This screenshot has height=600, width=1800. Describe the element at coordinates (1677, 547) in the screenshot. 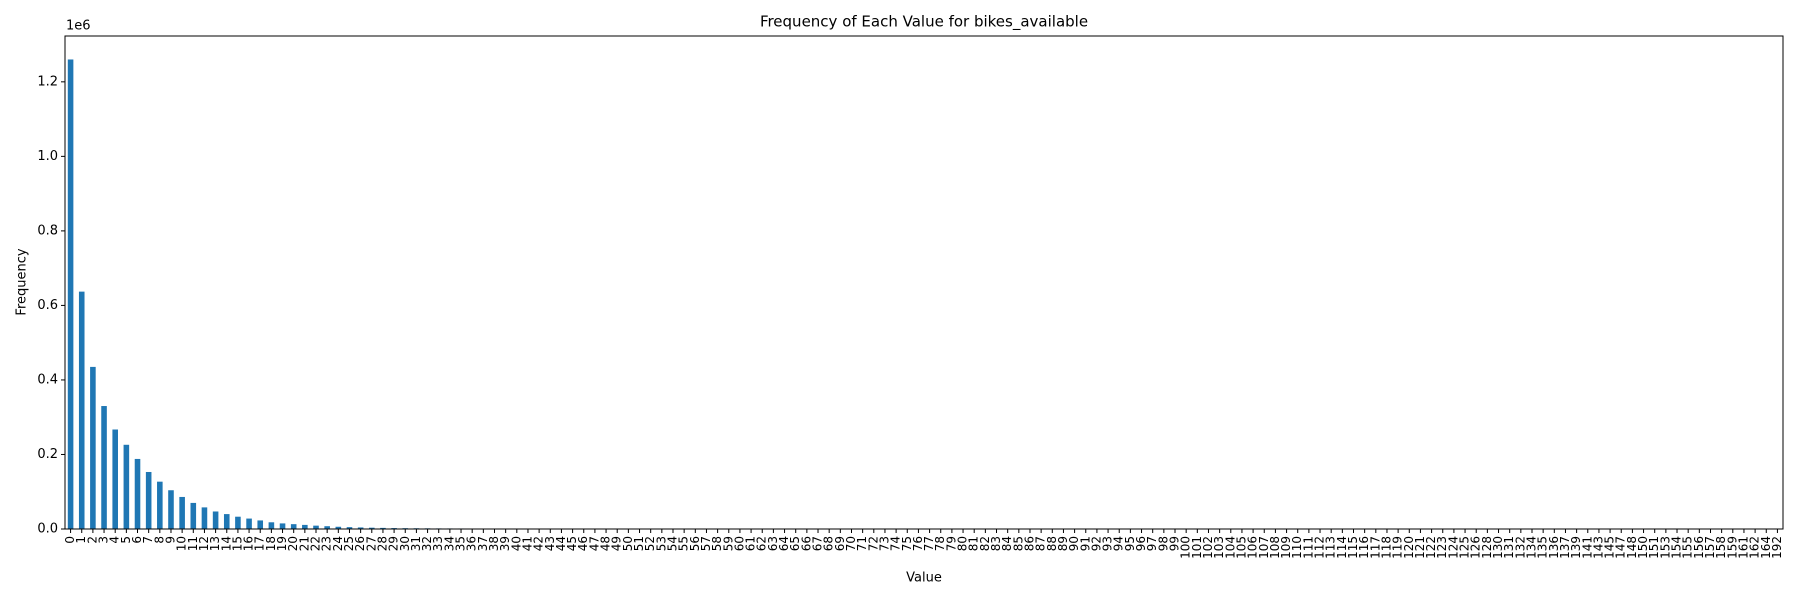

I see `x-tick-label: 154` at that location.